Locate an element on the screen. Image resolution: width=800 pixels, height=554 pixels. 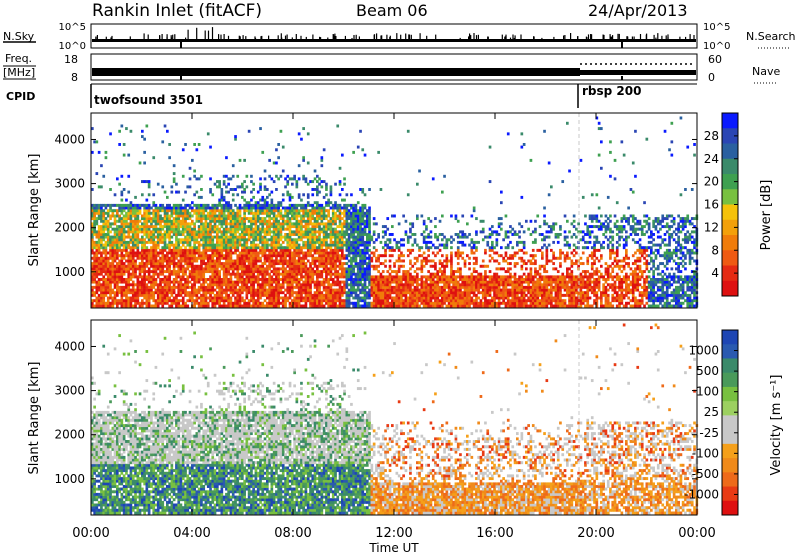
nsky-spike is located at coordinates (420, 36).